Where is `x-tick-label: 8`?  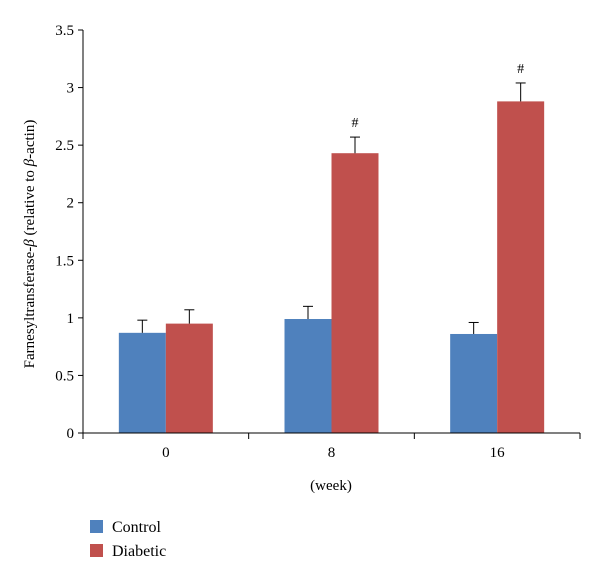
x-tick-label: 8 is located at coordinates (332, 453).